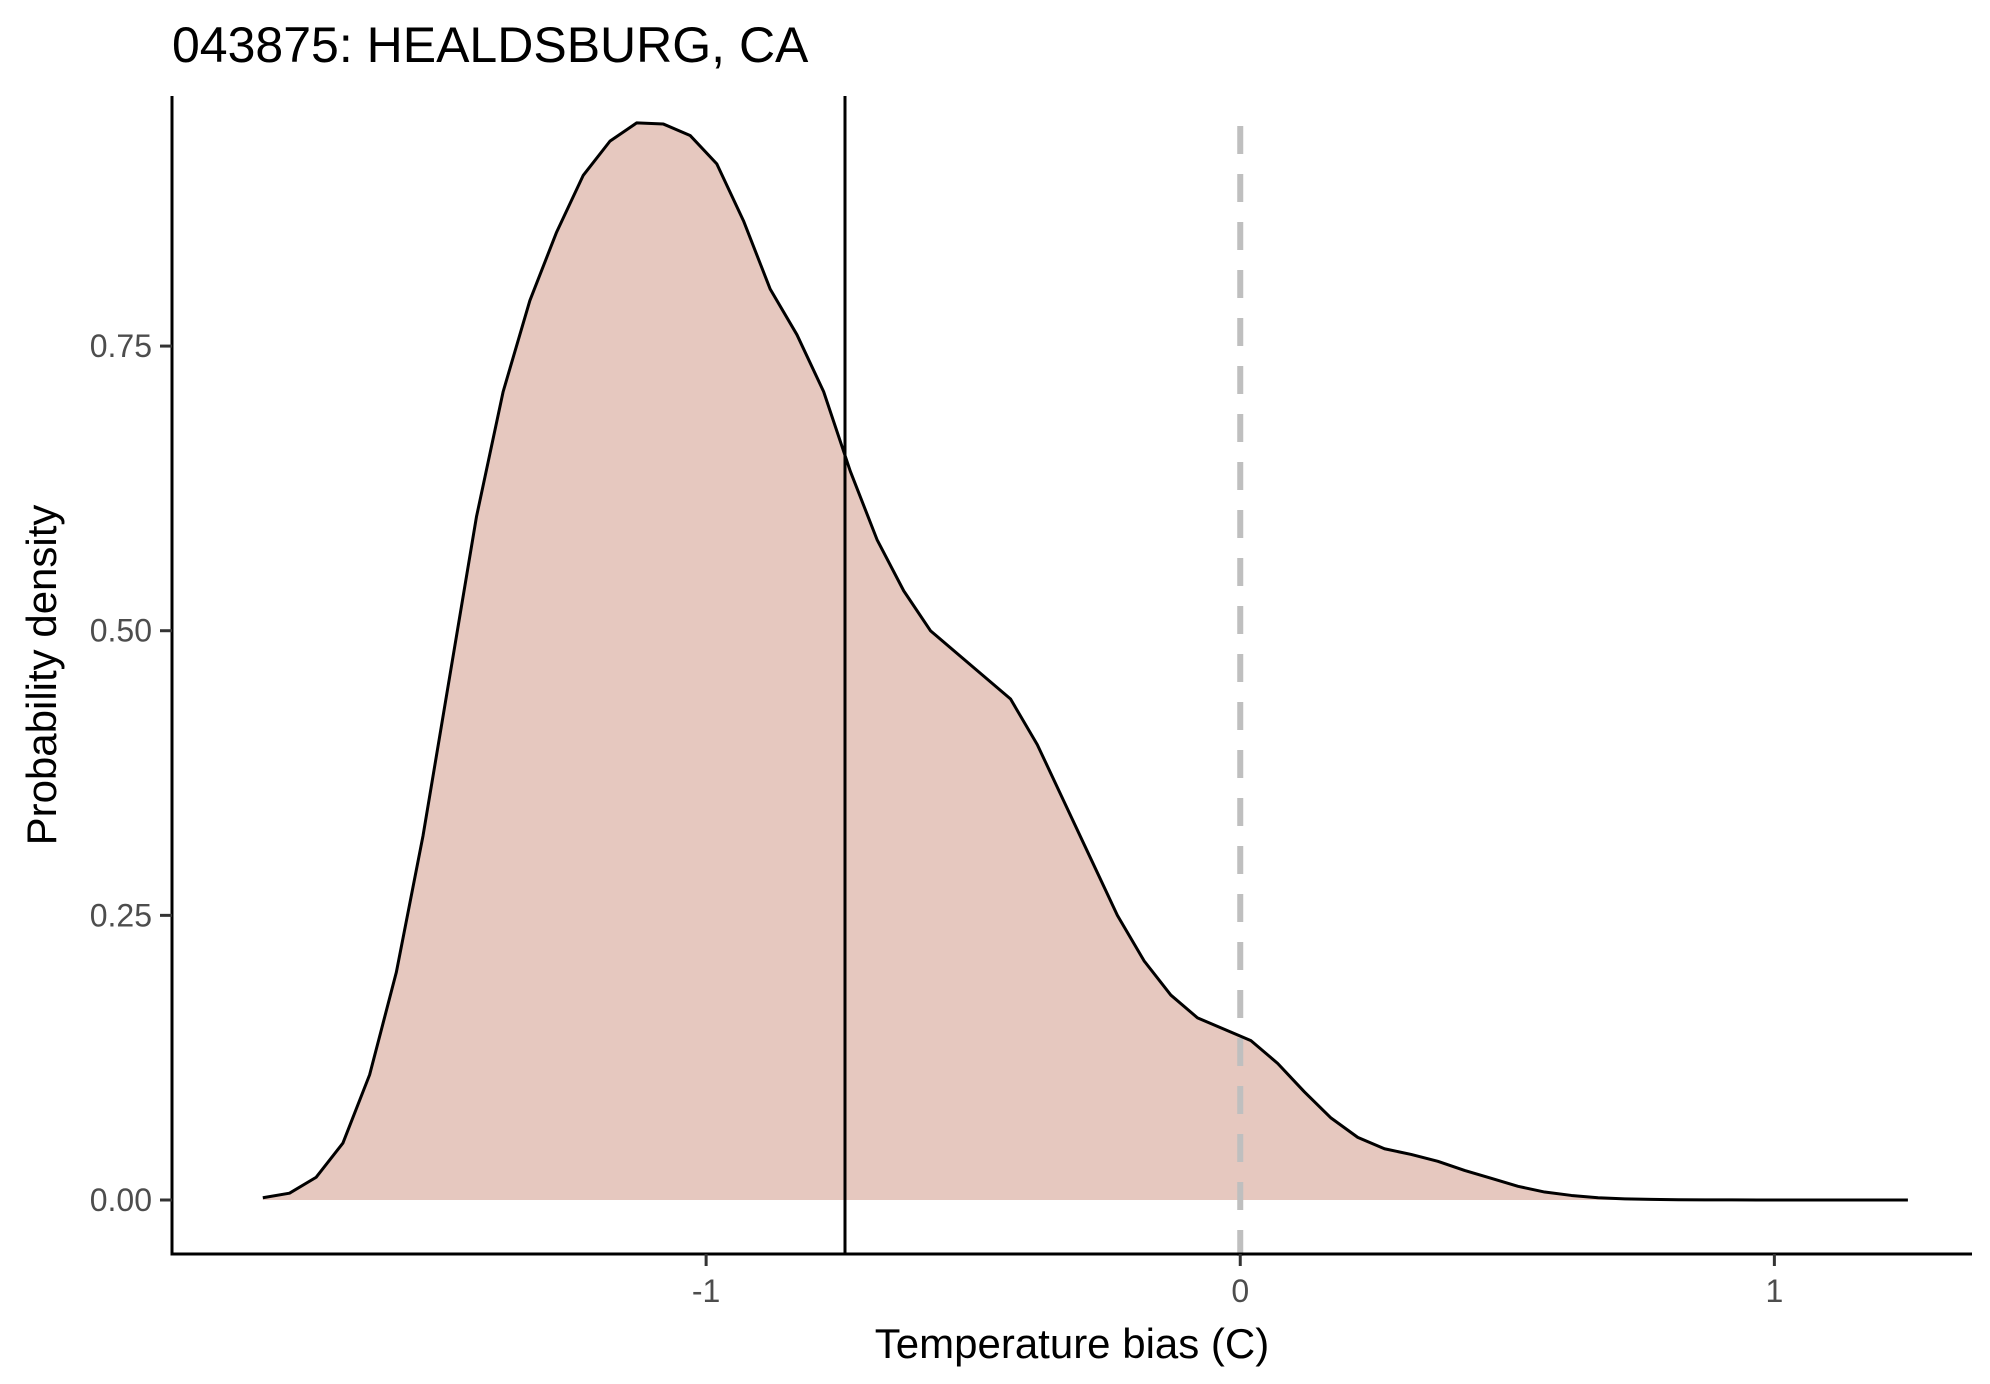  I want to click on x-tick-label: 0, so click(1240, 1291).